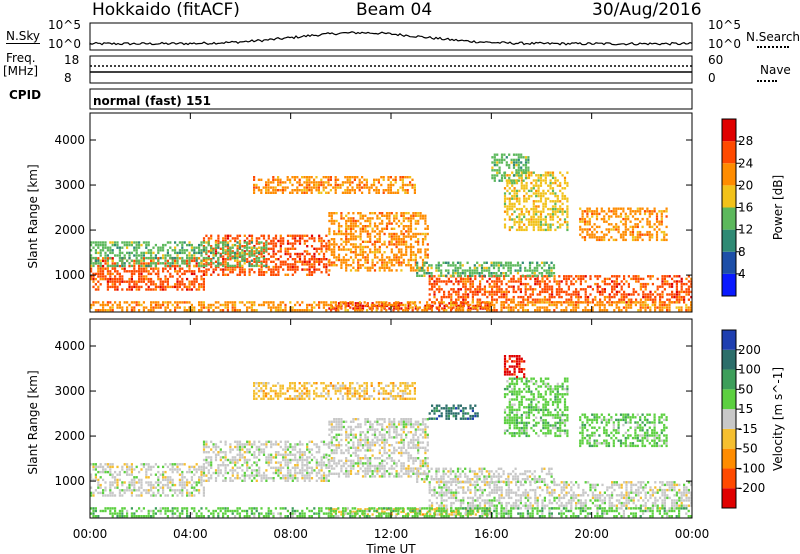 The image size is (800, 554). Describe the element at coordinates (773, 37) in the screenshot. I see `nsearch-label: N.Search` at that location.